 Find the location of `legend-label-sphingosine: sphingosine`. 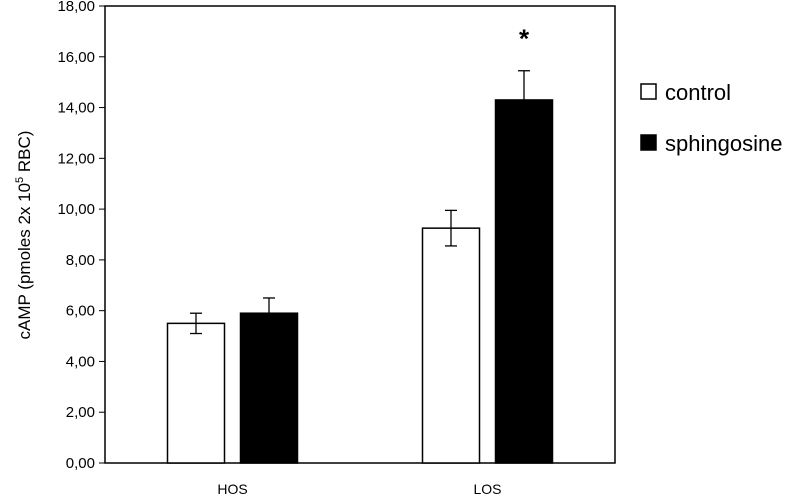

legend-label-sphingosine: sphingosine is located at coordinates (723, 143).